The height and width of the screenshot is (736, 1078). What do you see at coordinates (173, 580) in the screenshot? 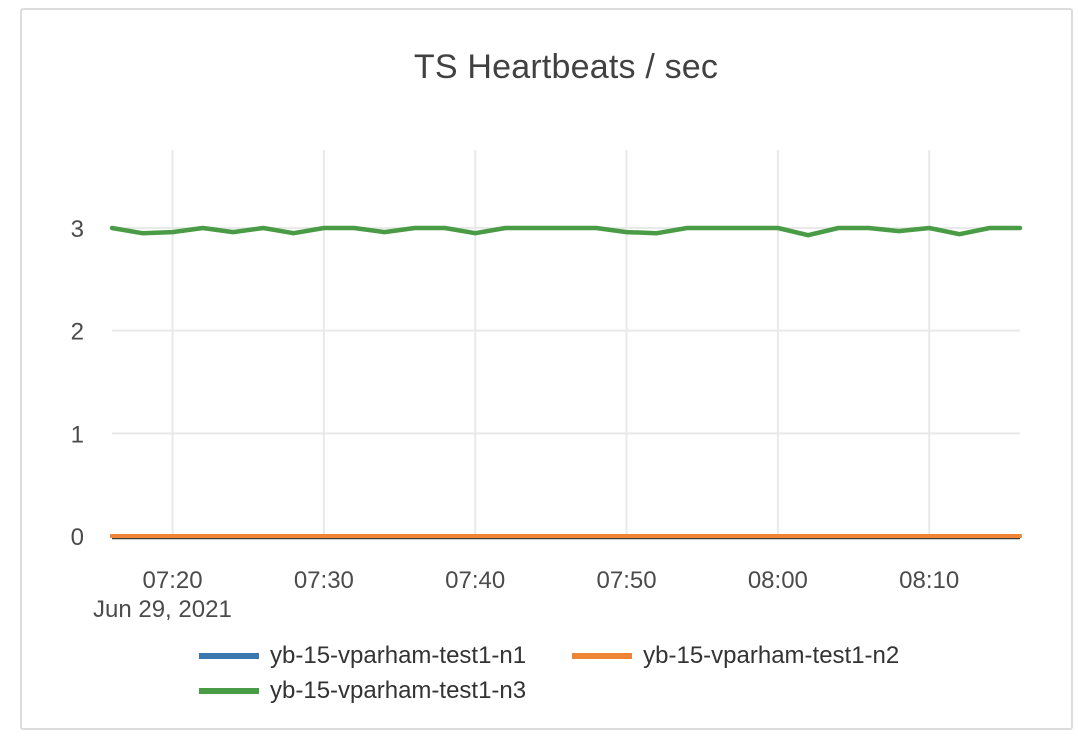
I see `x-tick-label: 07:20` at bounding box center [173, 580].